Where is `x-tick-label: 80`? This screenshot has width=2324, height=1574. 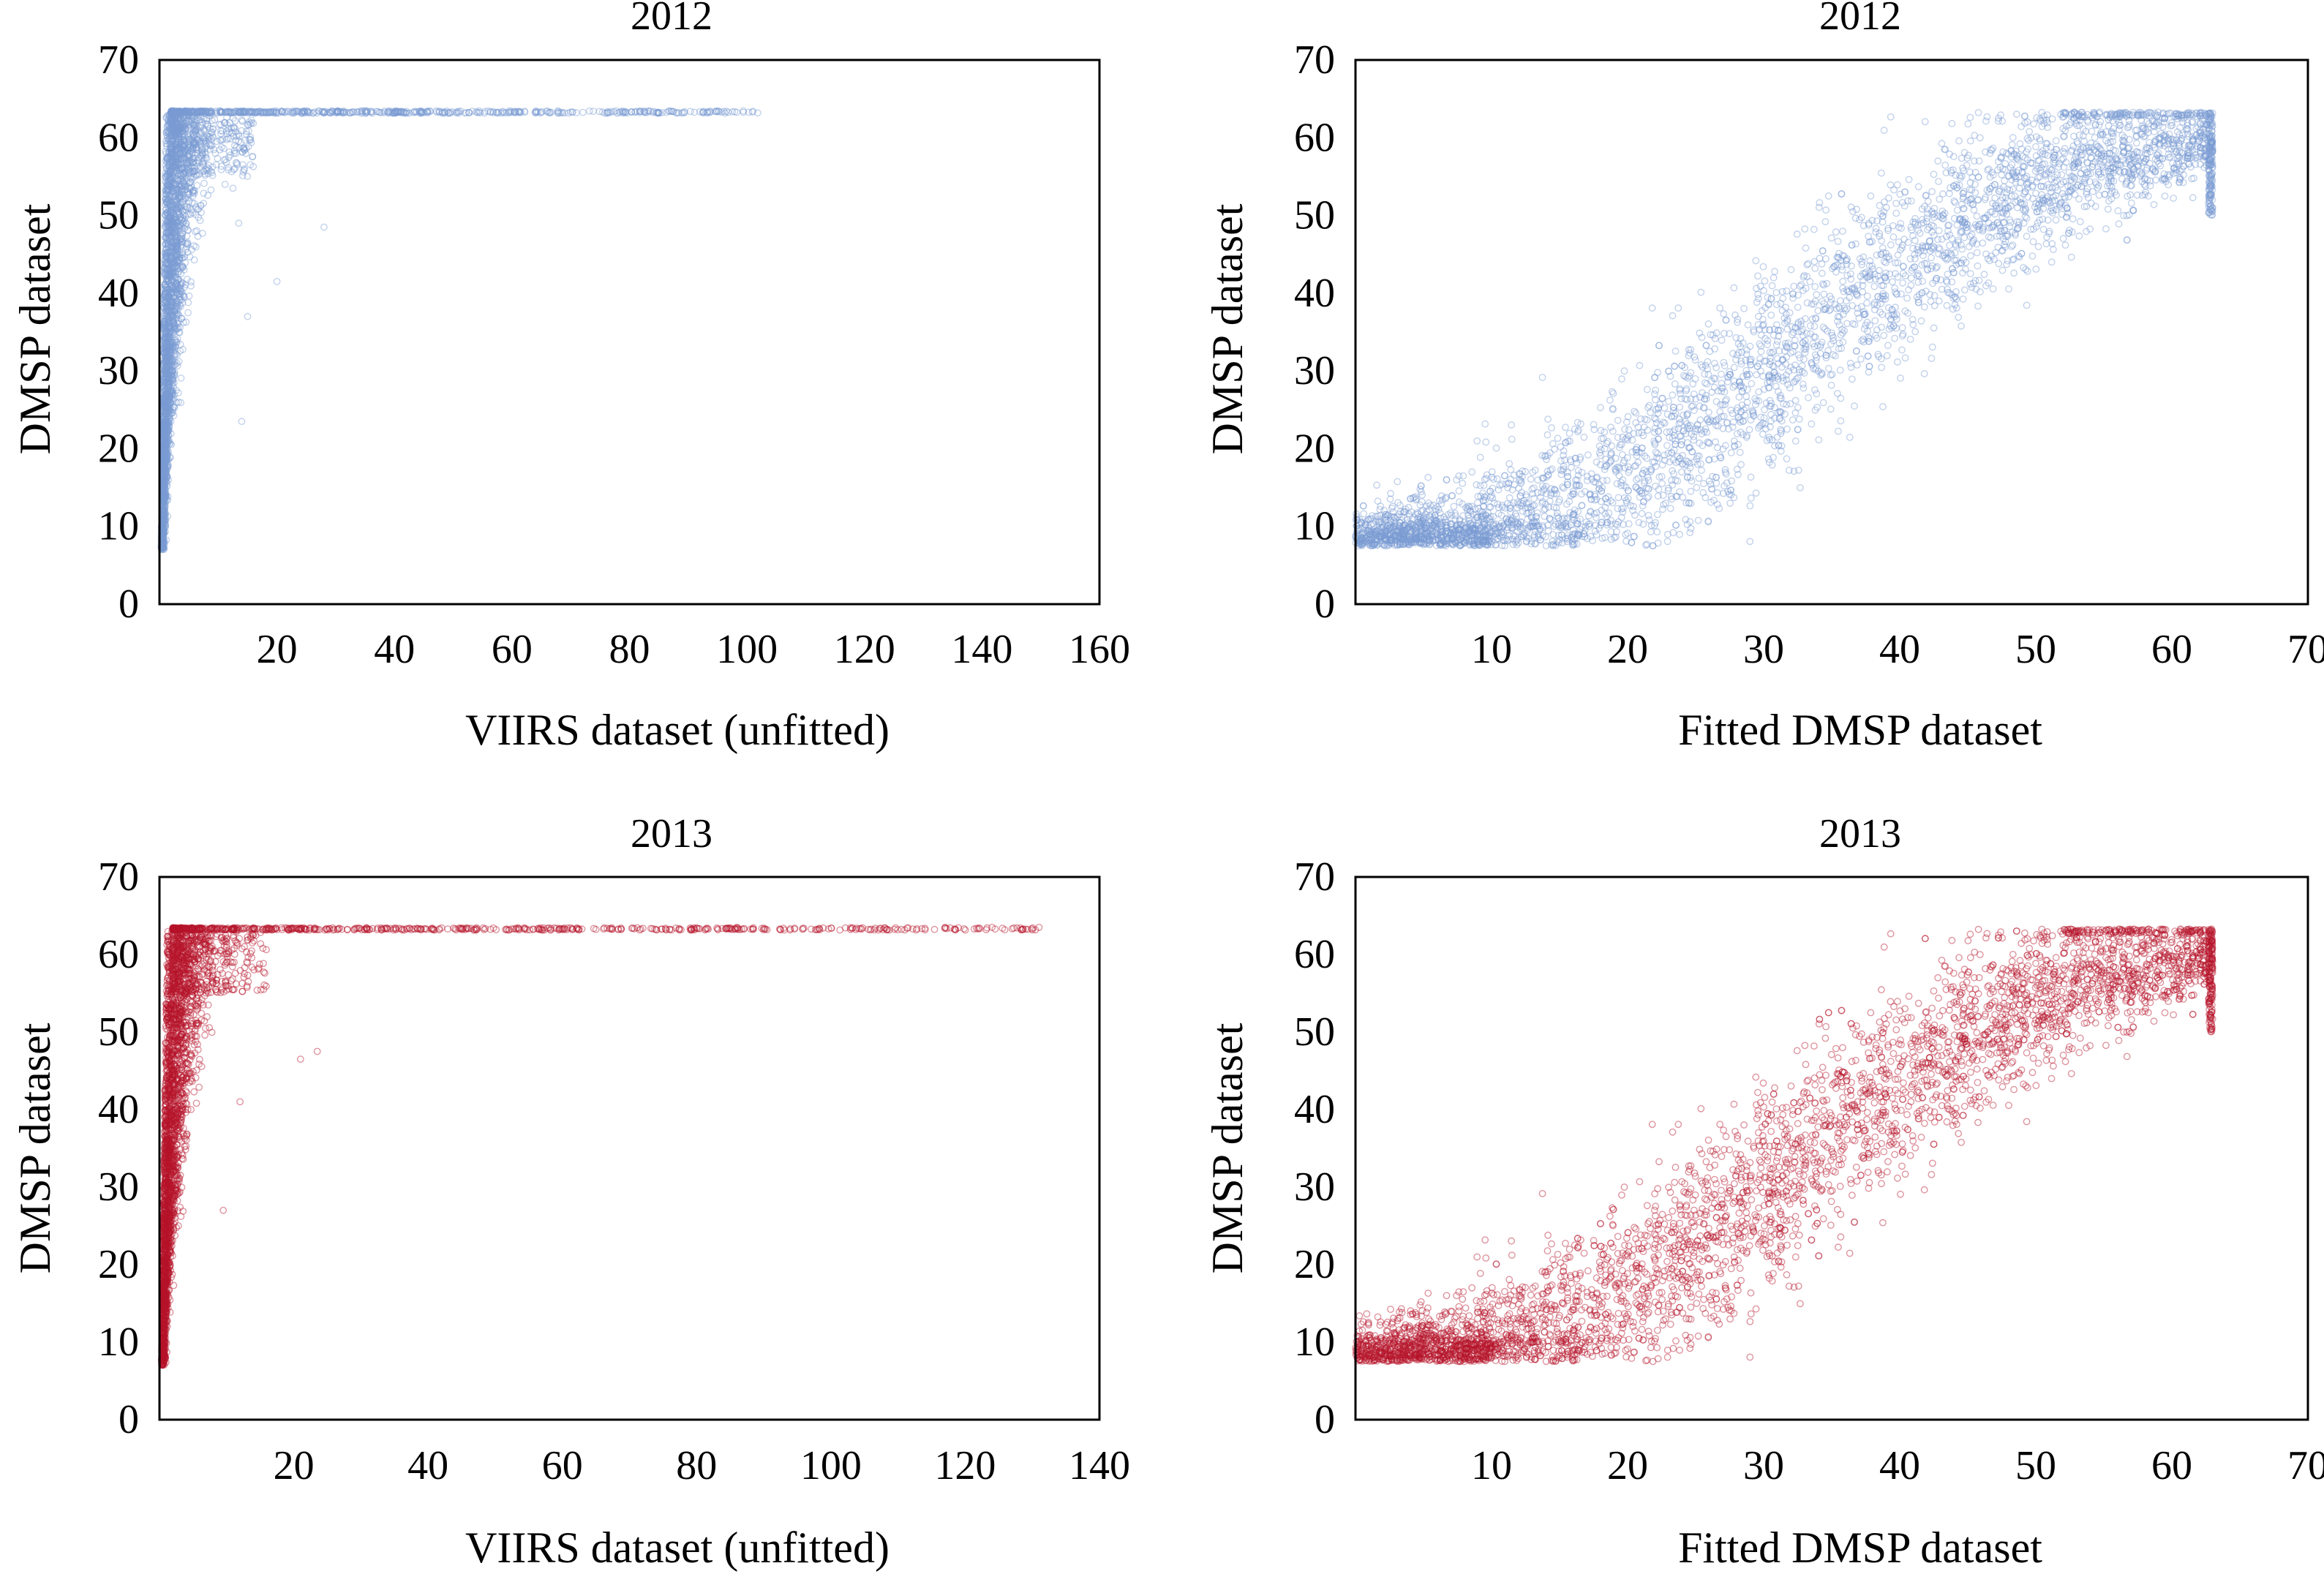 x-tick-label: 80 is located at coordinates (629, 650).